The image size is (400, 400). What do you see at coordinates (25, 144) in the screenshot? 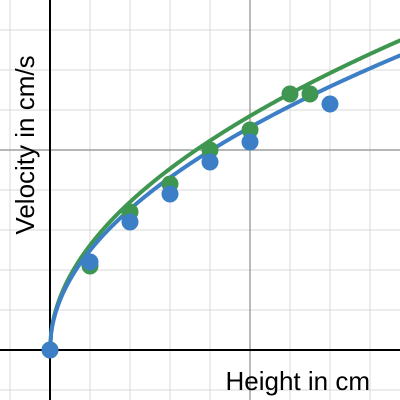
I see `y-axis-title: Velocity in cm/s` at bounding box center [25, 144].